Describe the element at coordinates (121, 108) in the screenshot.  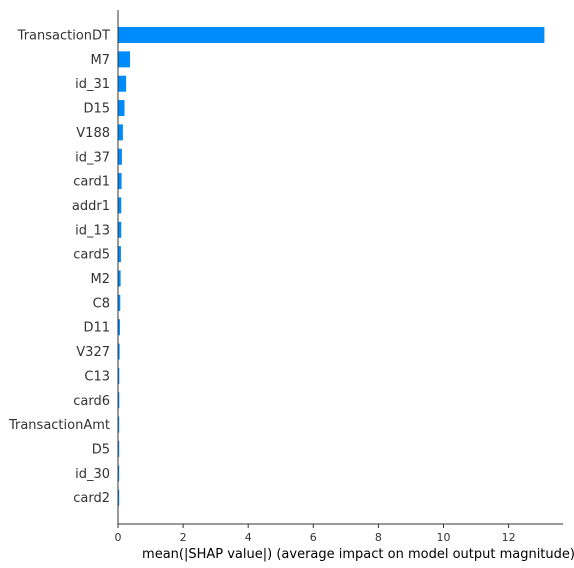
I see `bar-D15` at that location.